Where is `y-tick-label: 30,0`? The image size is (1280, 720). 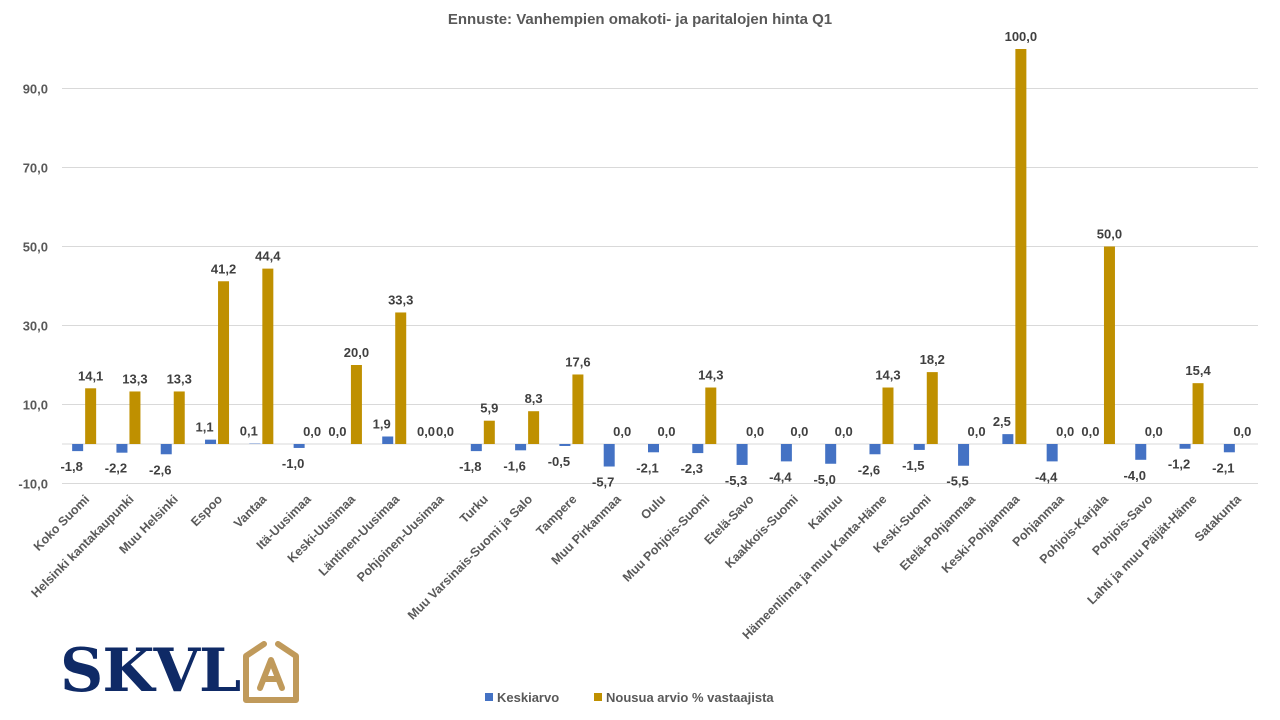 y-tick-label: 30,0 is located at coordinates (35, 326).